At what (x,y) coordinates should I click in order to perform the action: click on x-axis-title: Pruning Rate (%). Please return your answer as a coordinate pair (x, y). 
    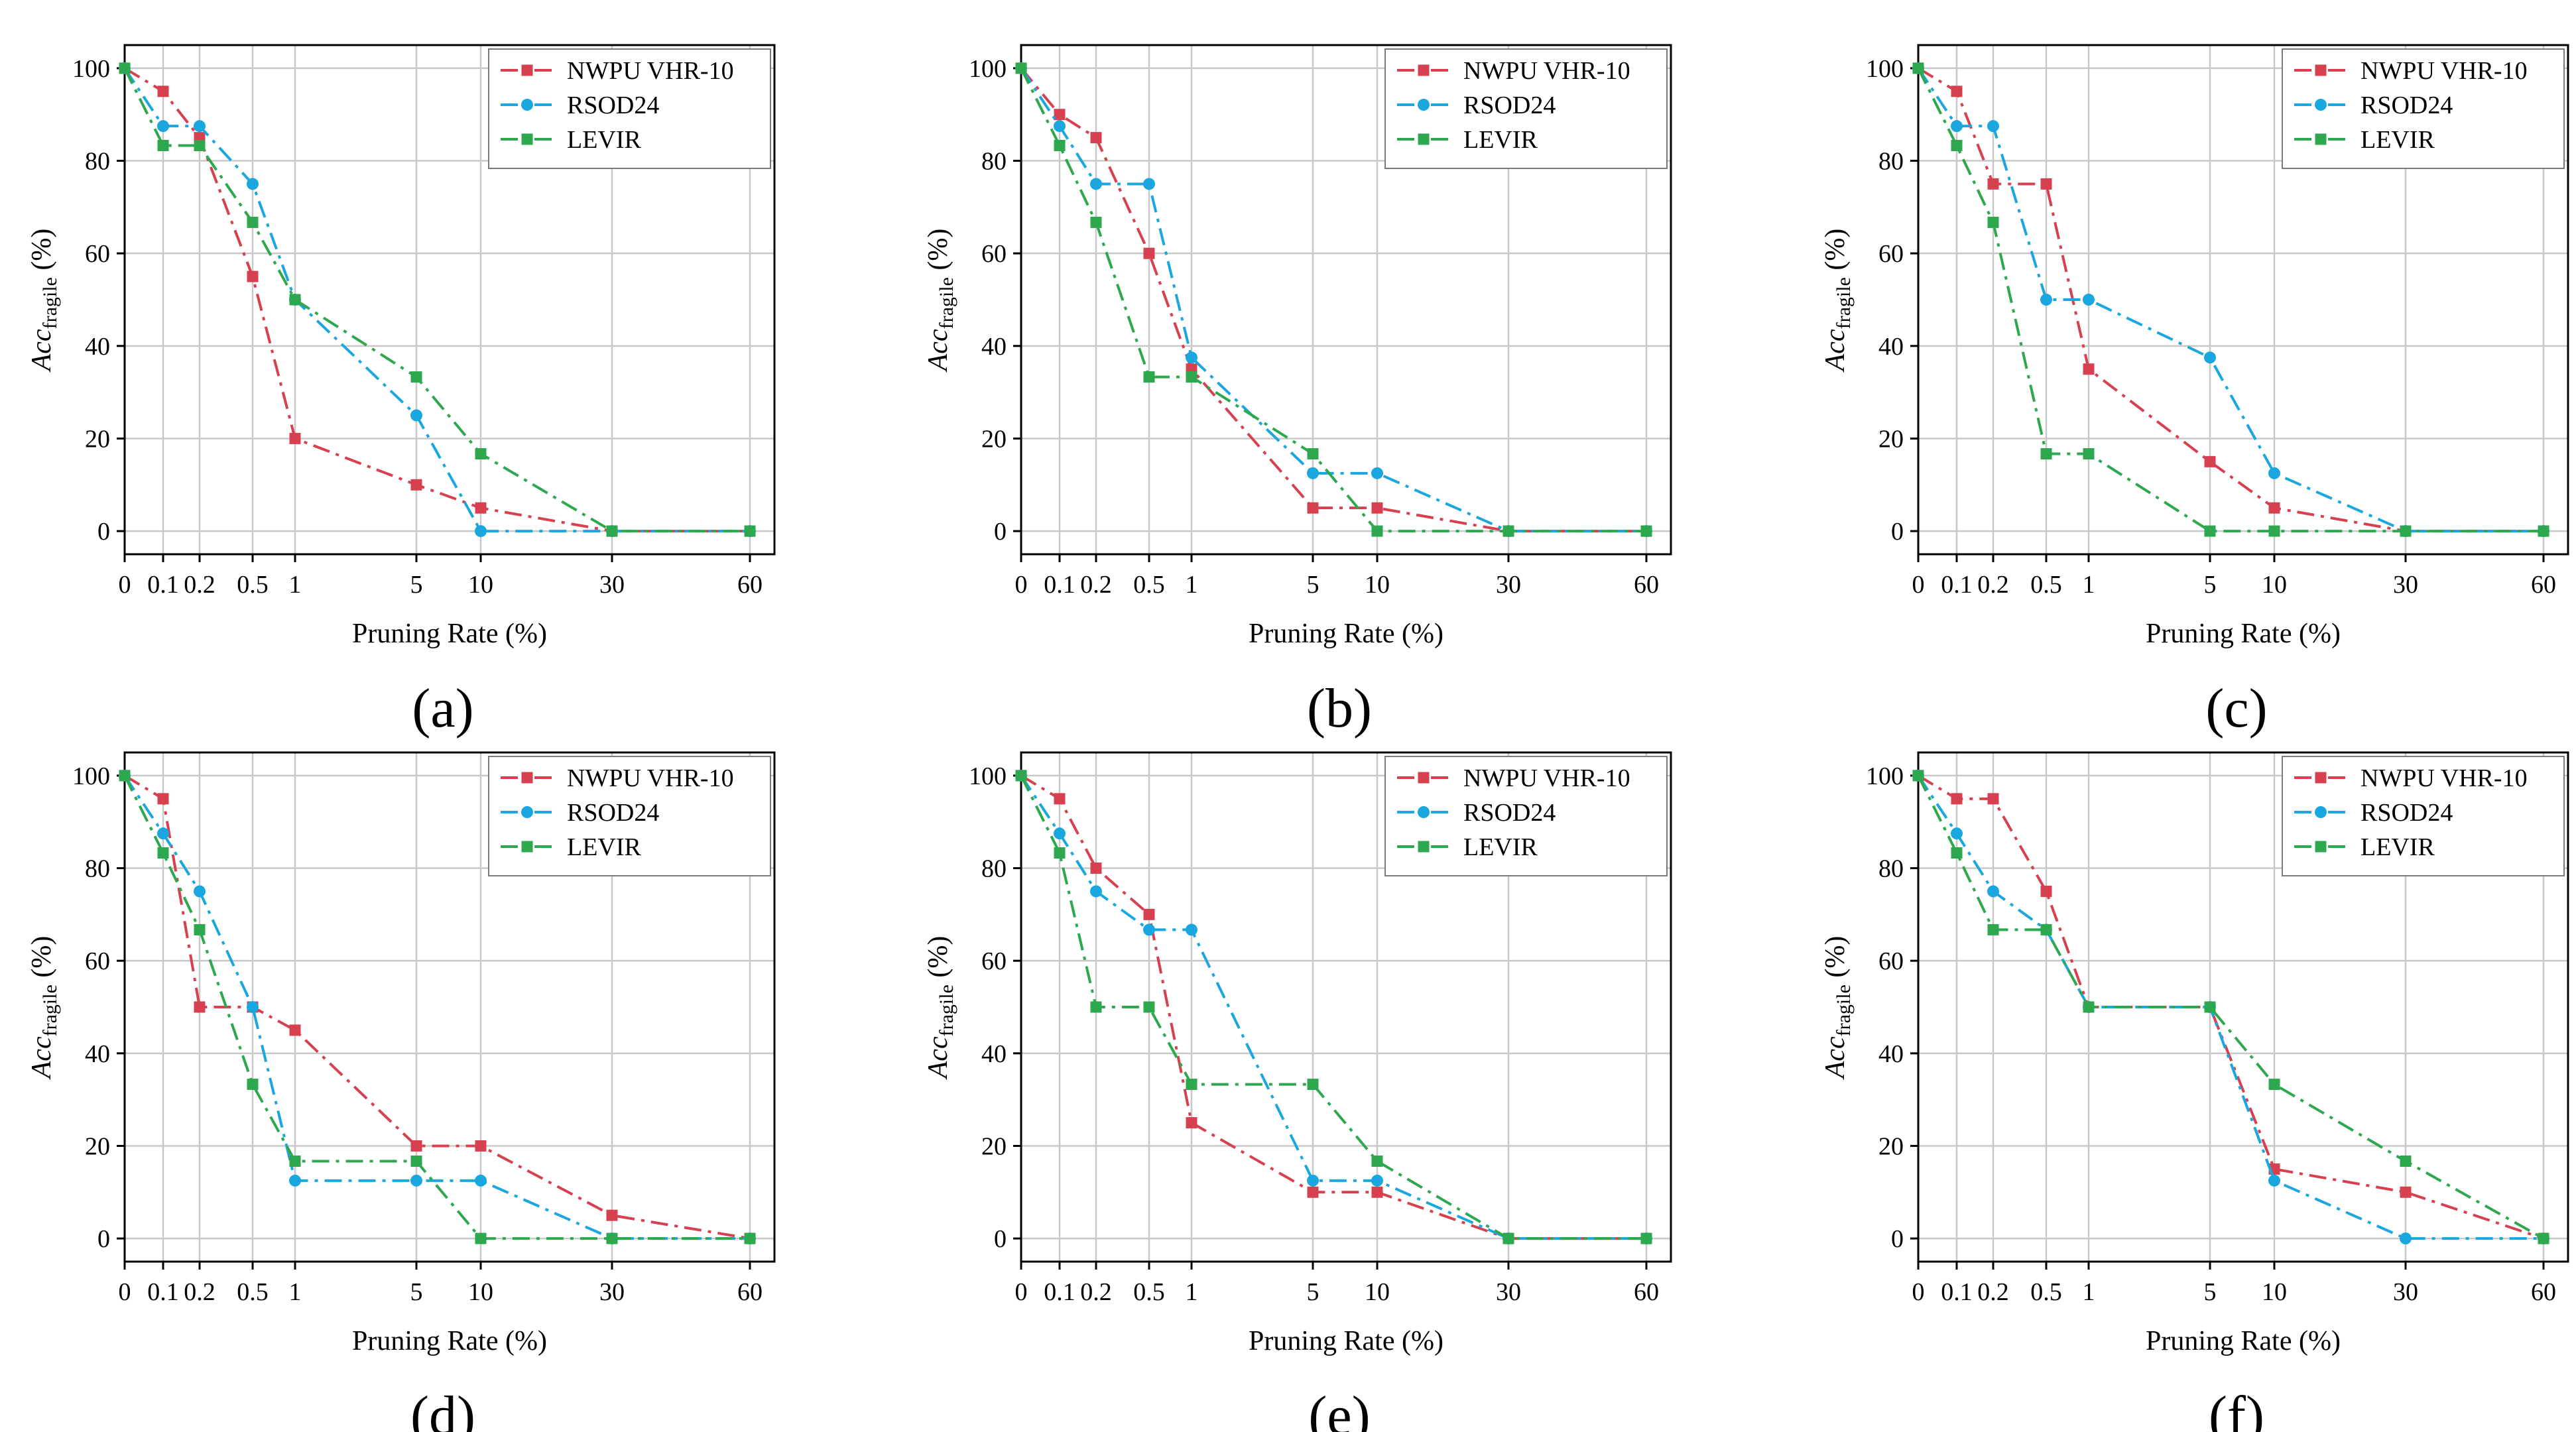
    Looking at the image, I should click on (2243, 1341).